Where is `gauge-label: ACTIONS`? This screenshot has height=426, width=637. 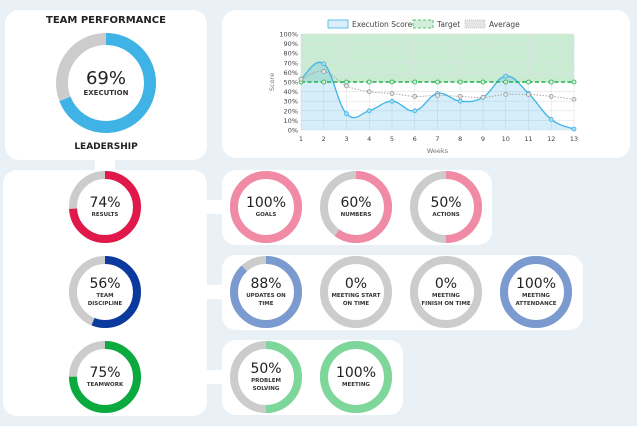 gauge-label: ACTIONS is located at coordinates (446, 214).